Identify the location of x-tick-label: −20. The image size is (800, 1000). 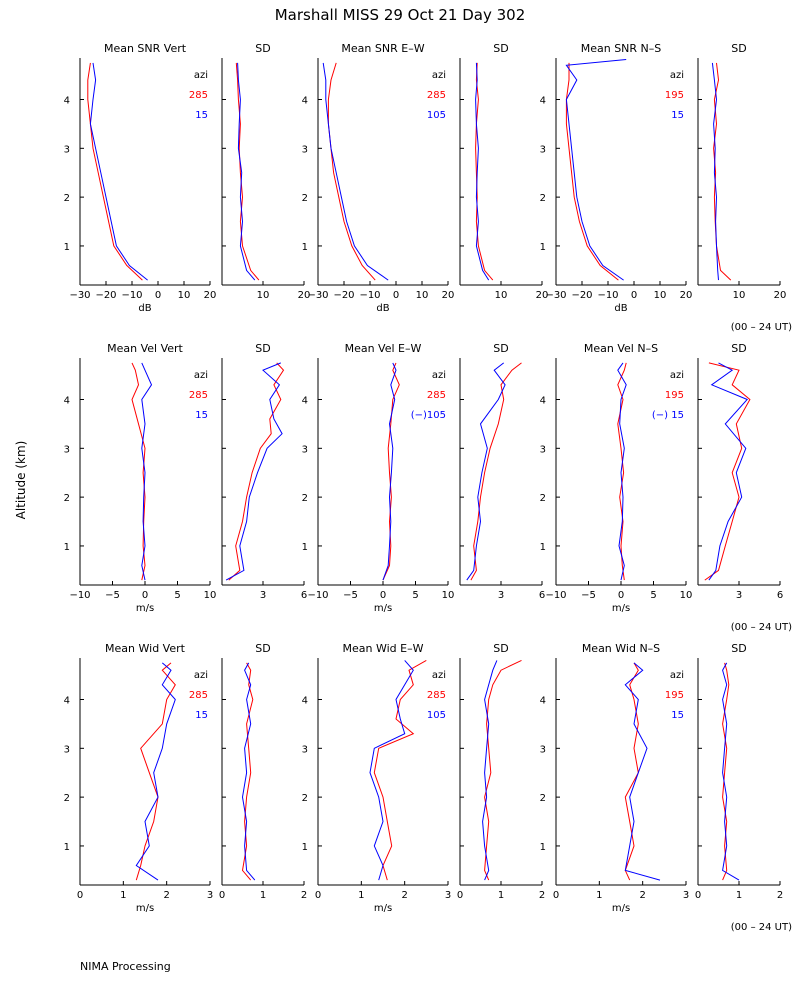
(343, 295).